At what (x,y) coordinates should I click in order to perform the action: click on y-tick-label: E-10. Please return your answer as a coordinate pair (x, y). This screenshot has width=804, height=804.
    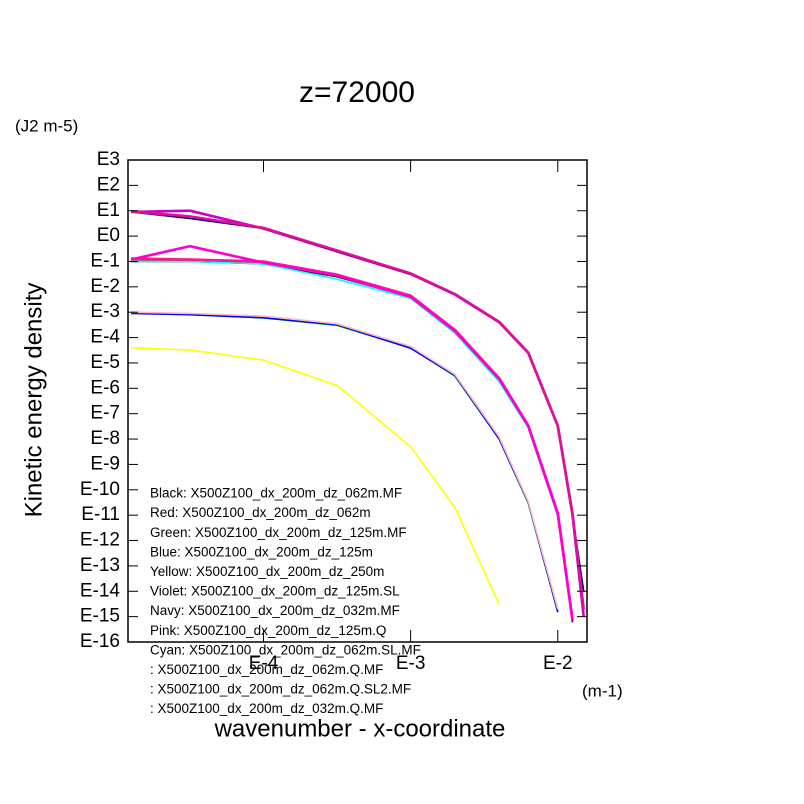
    Looking at the image, I should click on (100, 489).